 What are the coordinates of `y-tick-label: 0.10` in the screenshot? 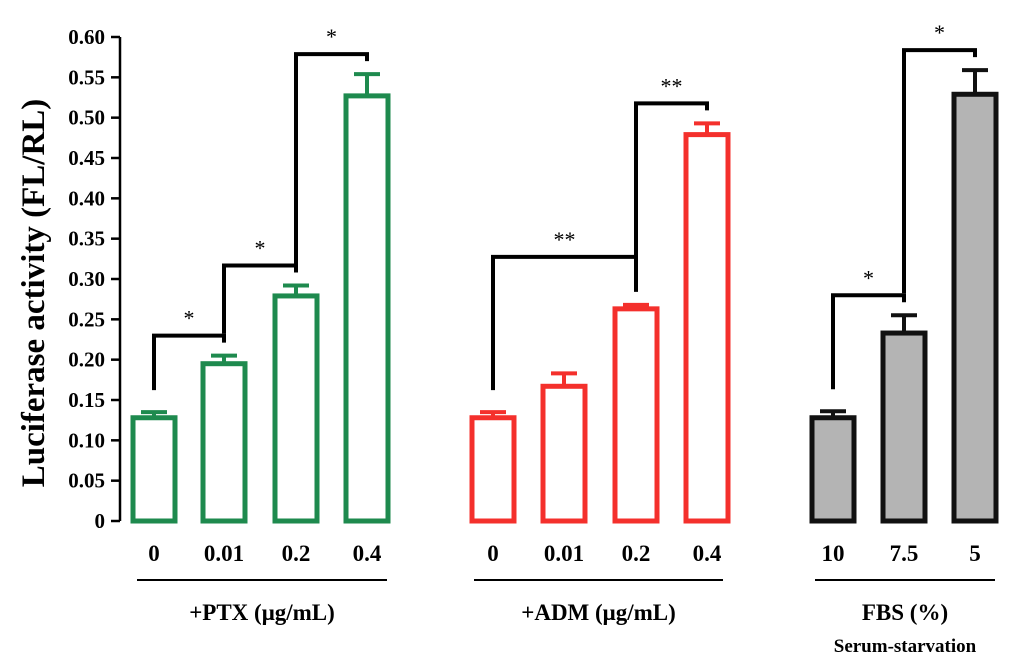 It's located at (86, 440).